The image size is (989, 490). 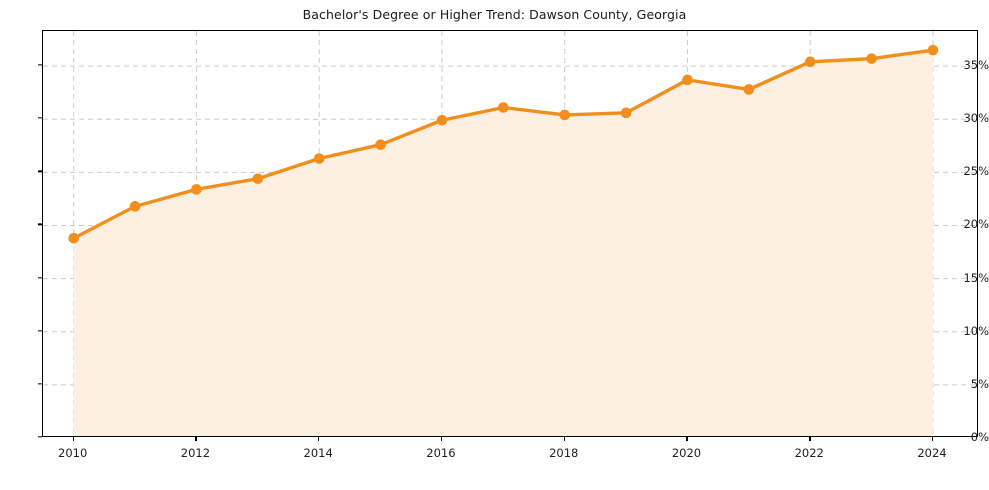 I want to click on y-axis-tick-label: 15%, so click(x=976, y=277).